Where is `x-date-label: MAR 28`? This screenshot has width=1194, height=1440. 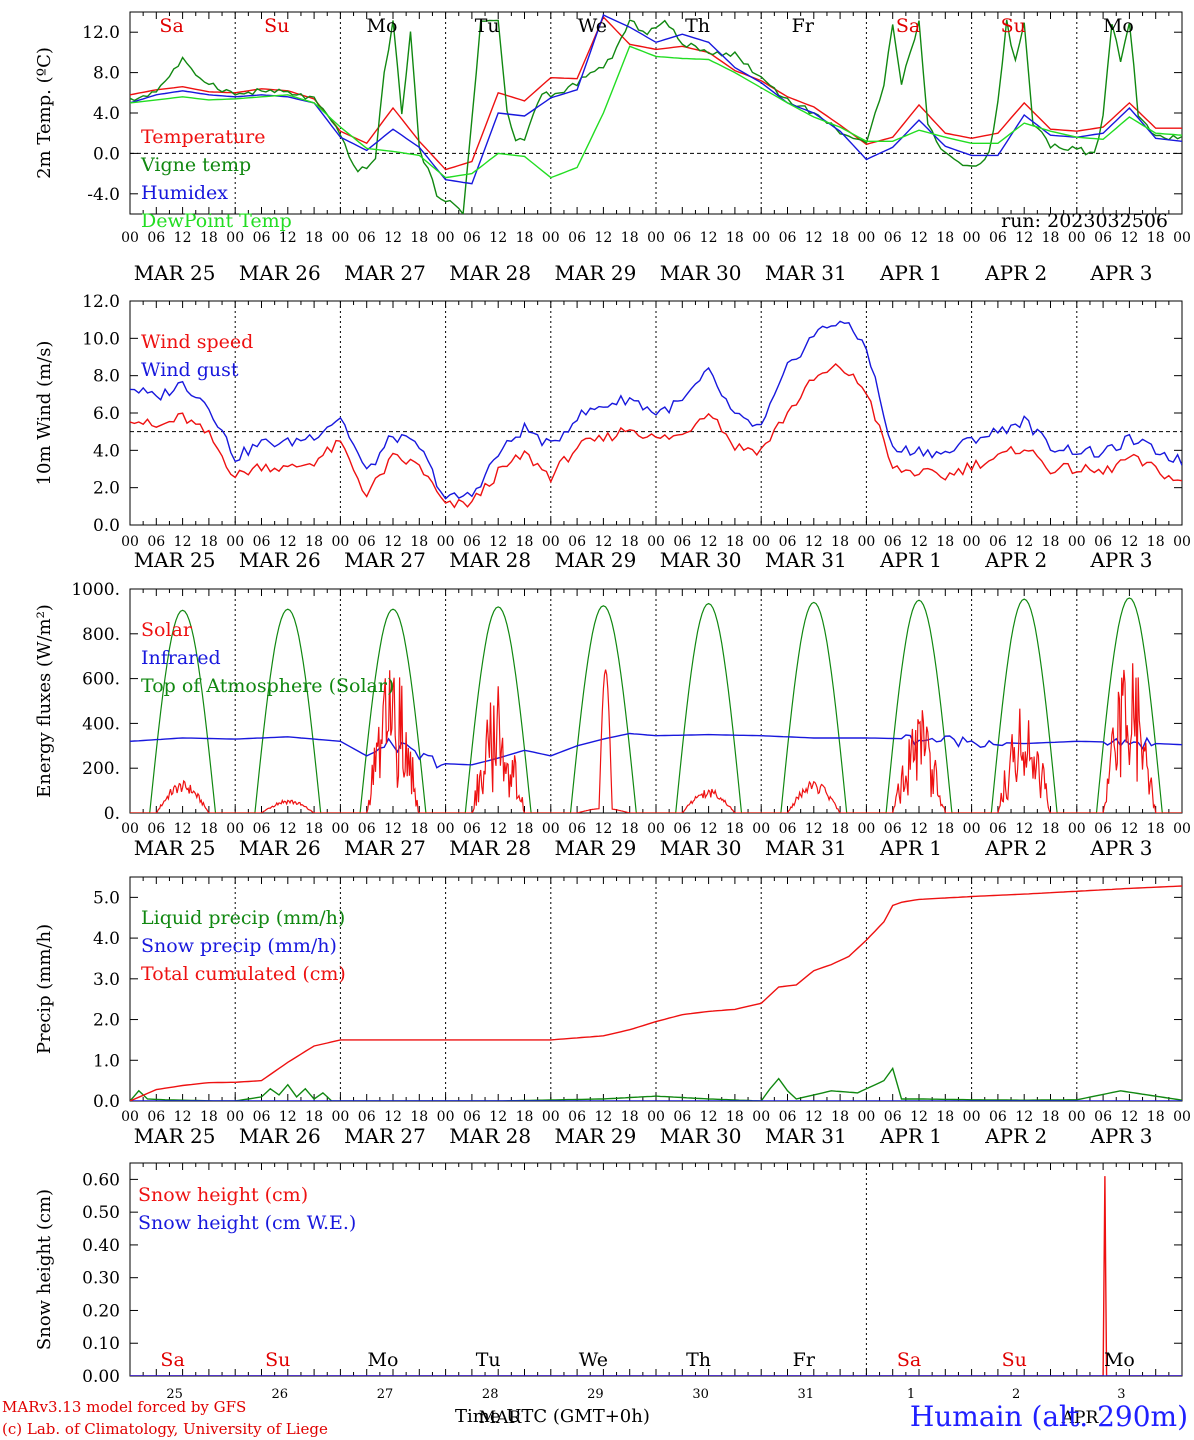 x-date-label: MAR 28 is located at coordinates (490, 1136).